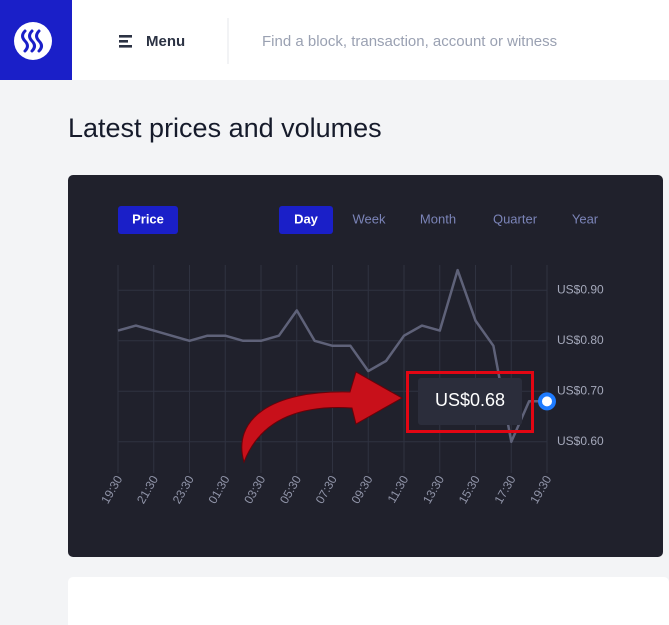  I want to click on current-point, so click(547, 401).